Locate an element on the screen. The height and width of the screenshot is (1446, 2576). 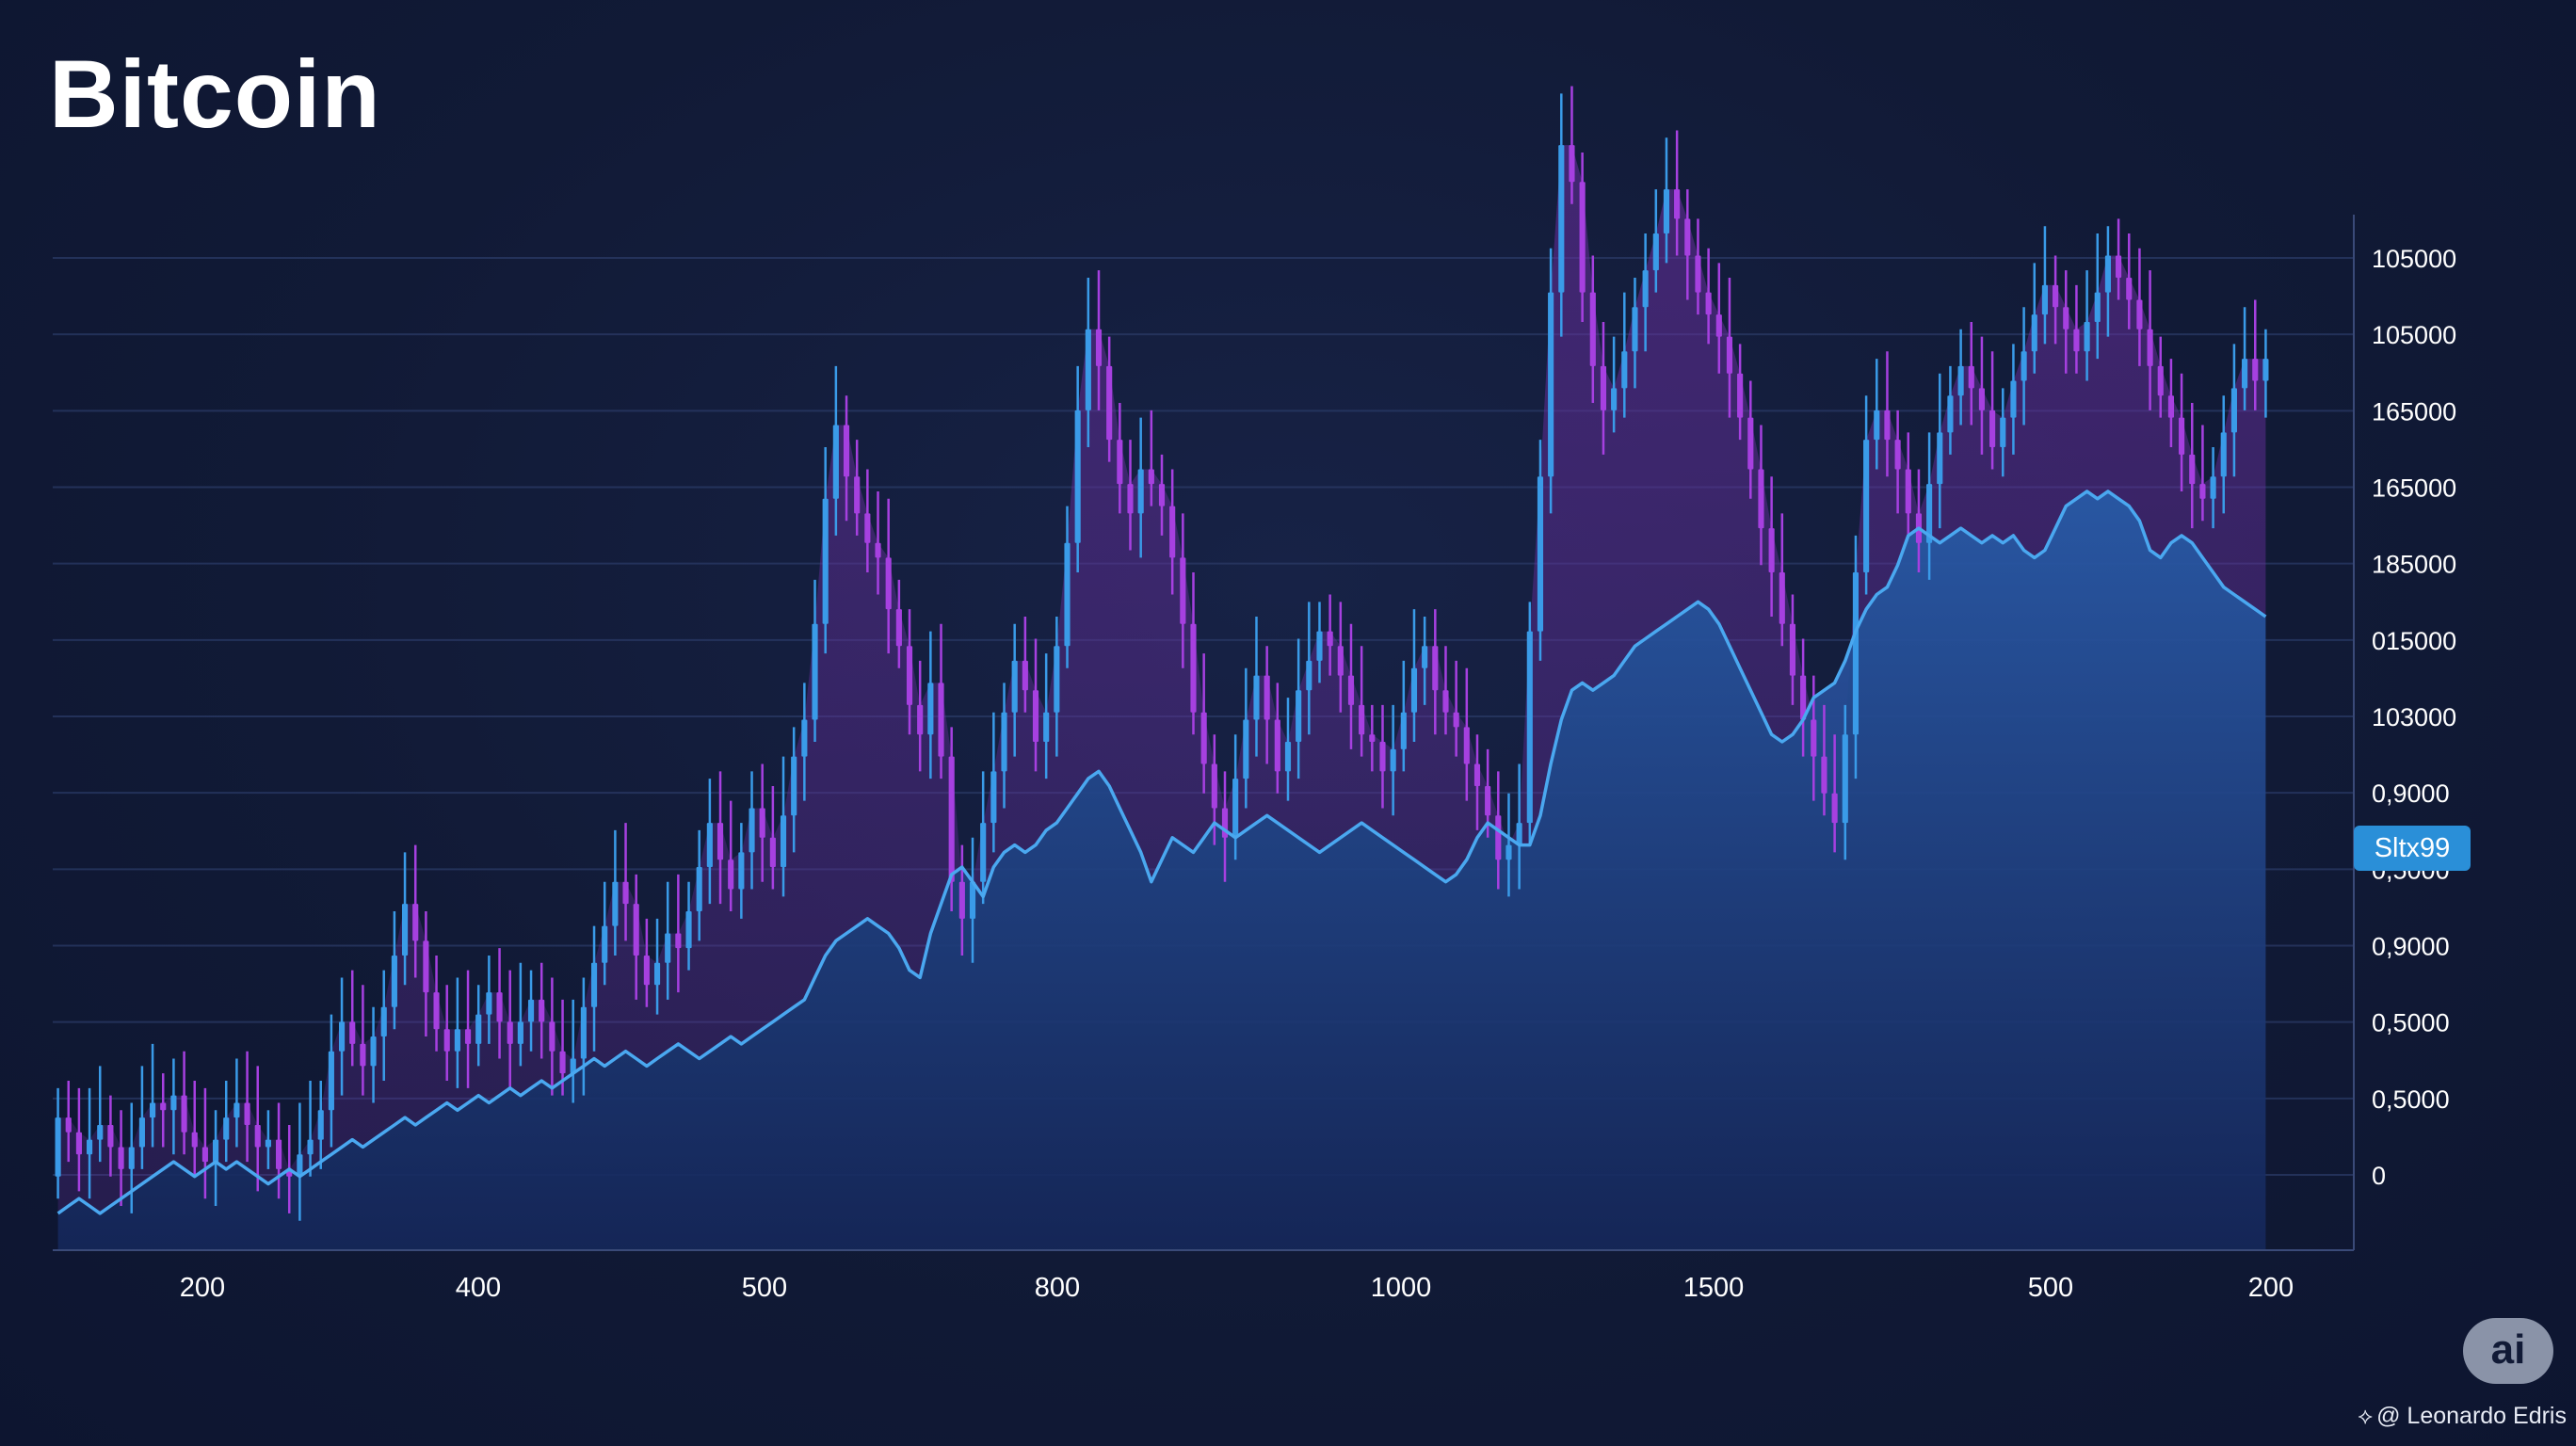
diamond-logo-icon: ⟡ is located at coordinates (2366, 1416).